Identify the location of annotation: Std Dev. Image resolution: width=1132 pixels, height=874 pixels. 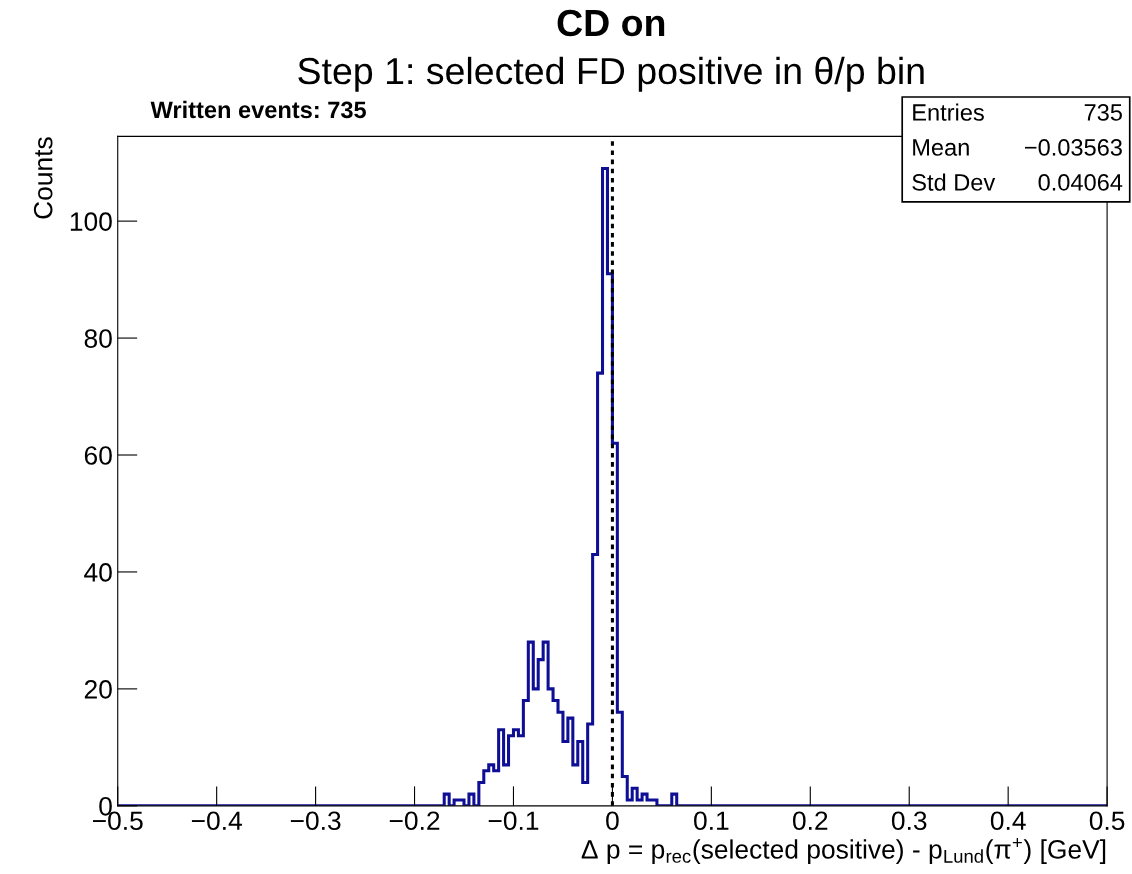
(954, 182).